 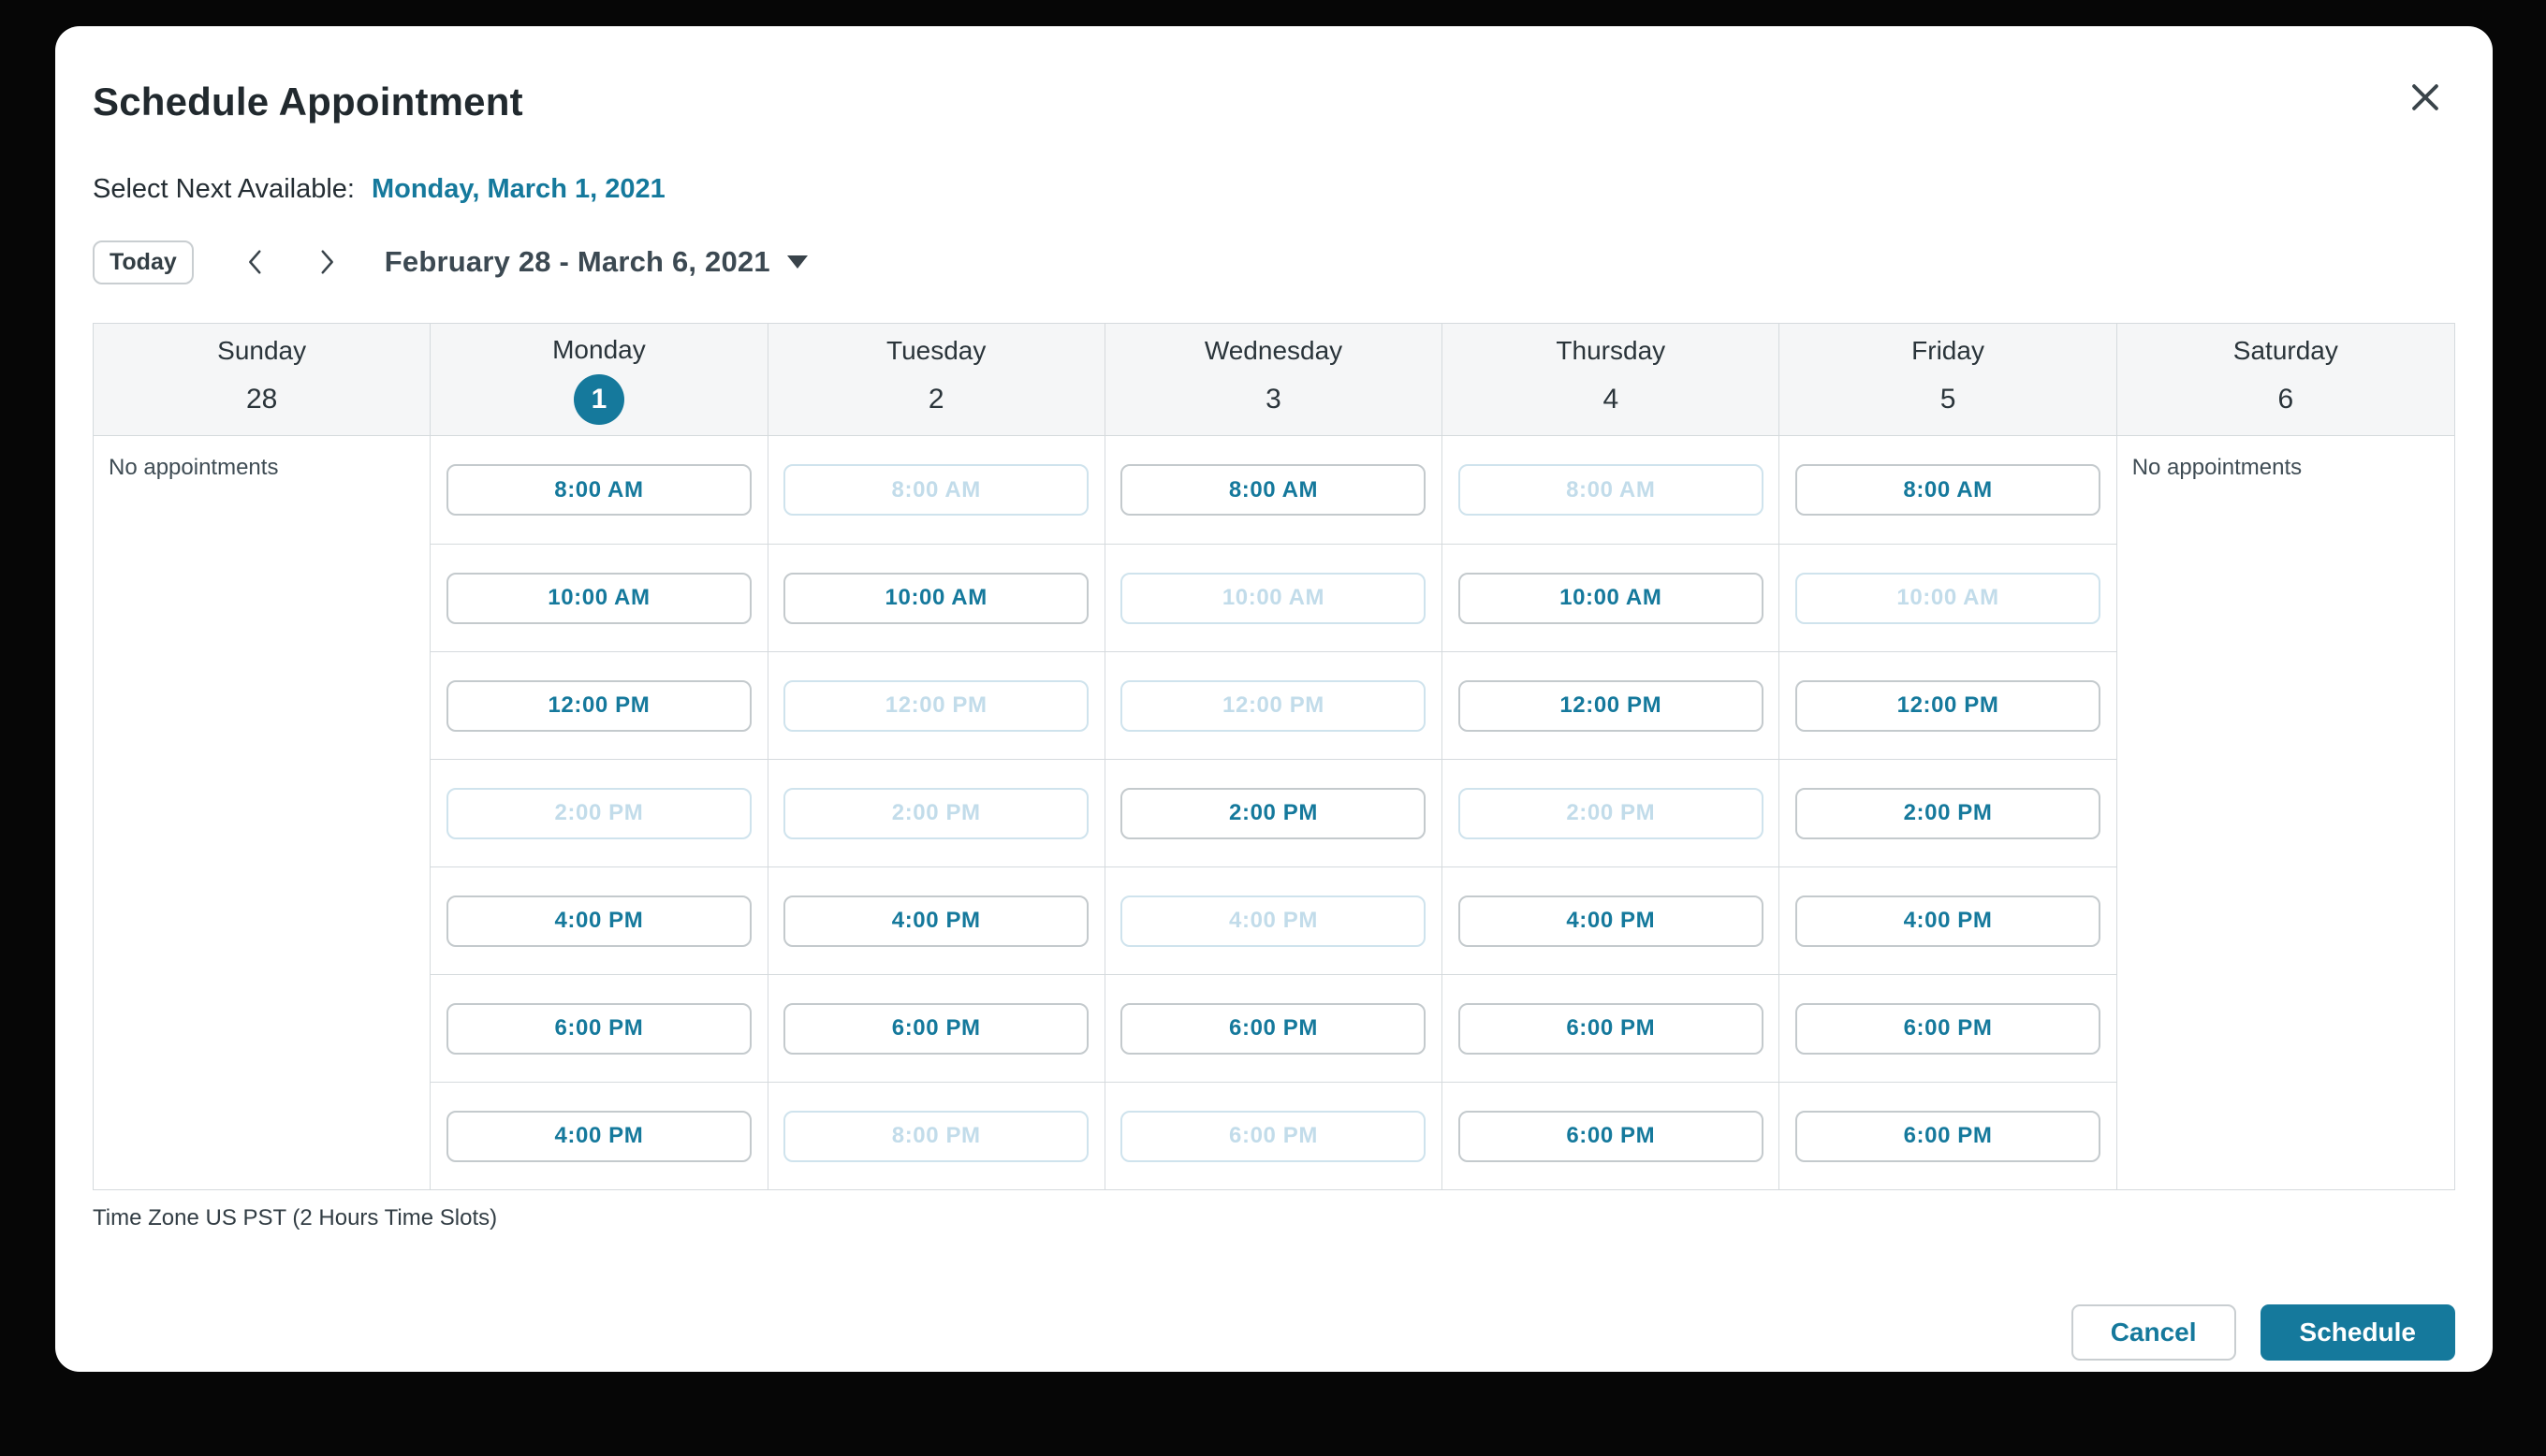 What do you see at coordinates (1274, 1332) in the screenshot?
I see `modal-actions: Cancel Schedule` at bounding box center [1274, 1332].